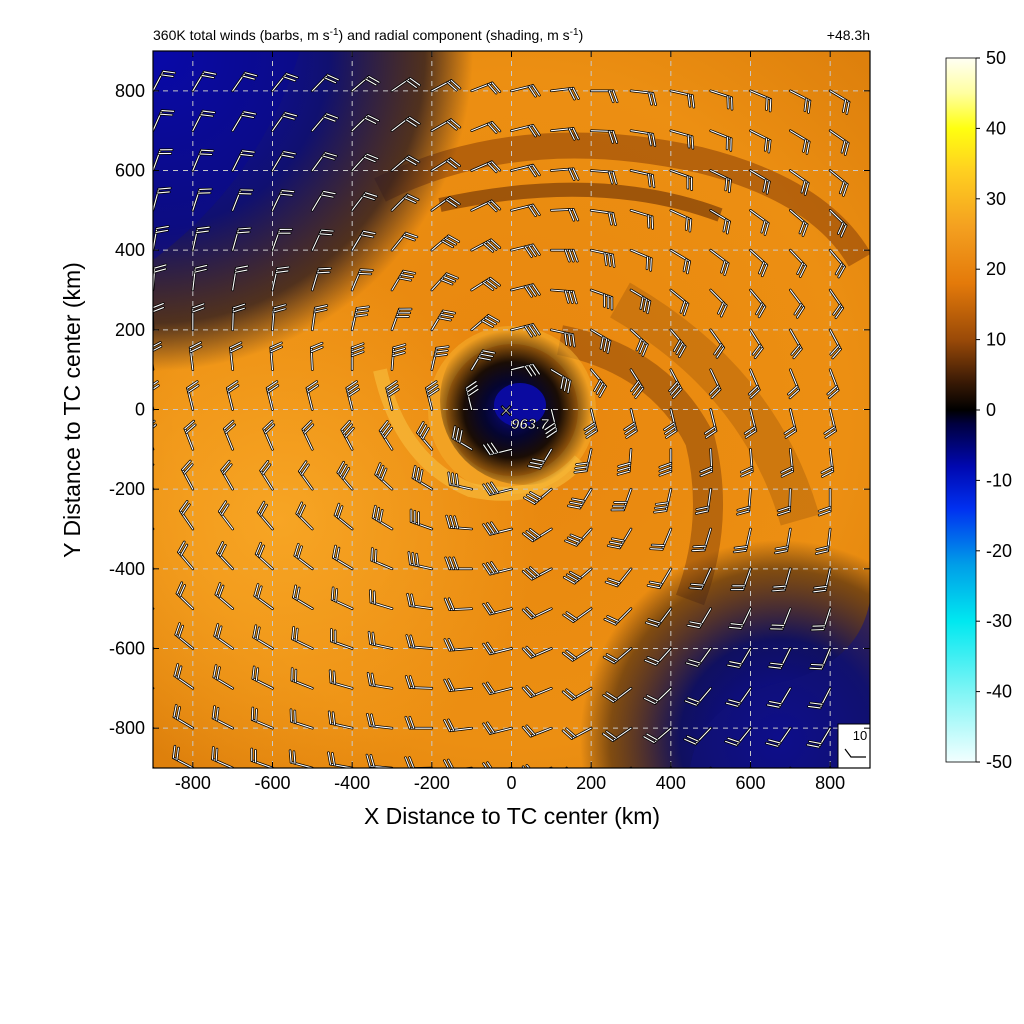  What do you see at coordinates (127, 489) in the screenshot?
I see `y-tick-label: -200` at bounding box center [127, 489].